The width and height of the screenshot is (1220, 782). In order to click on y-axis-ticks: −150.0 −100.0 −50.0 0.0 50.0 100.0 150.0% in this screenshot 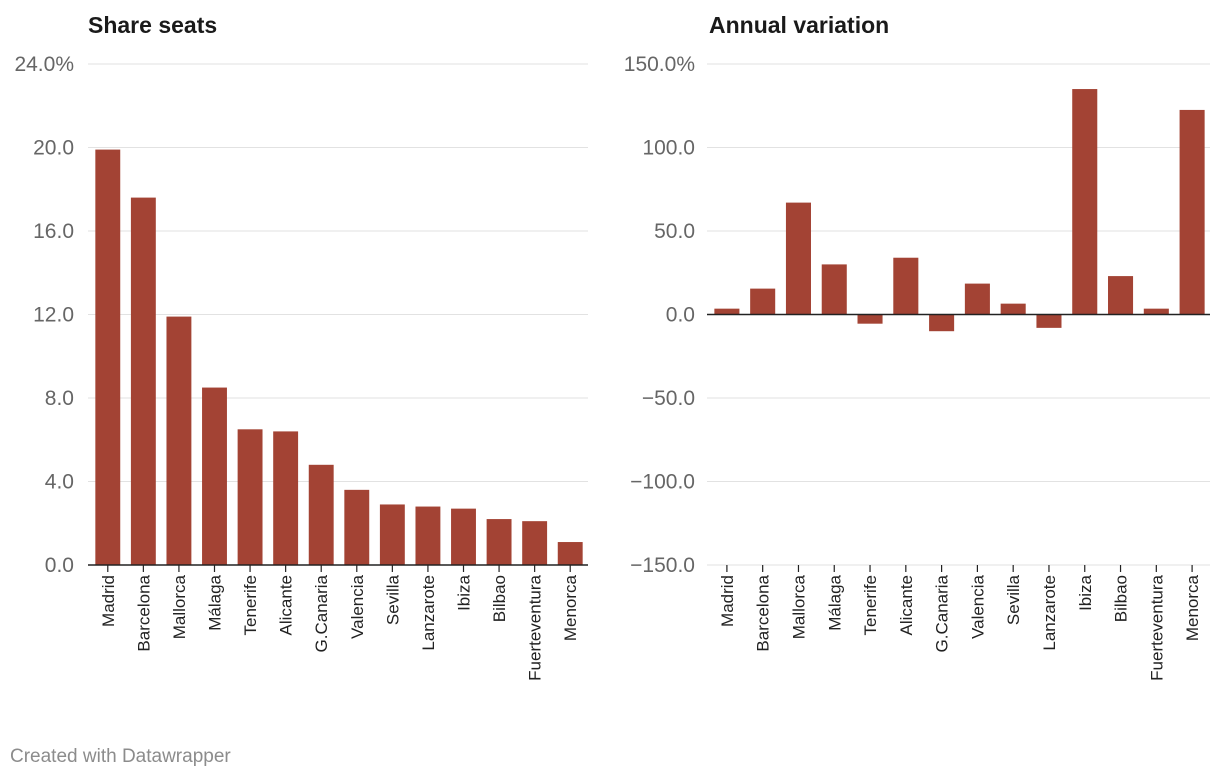, I will do `click(659, 315)`.